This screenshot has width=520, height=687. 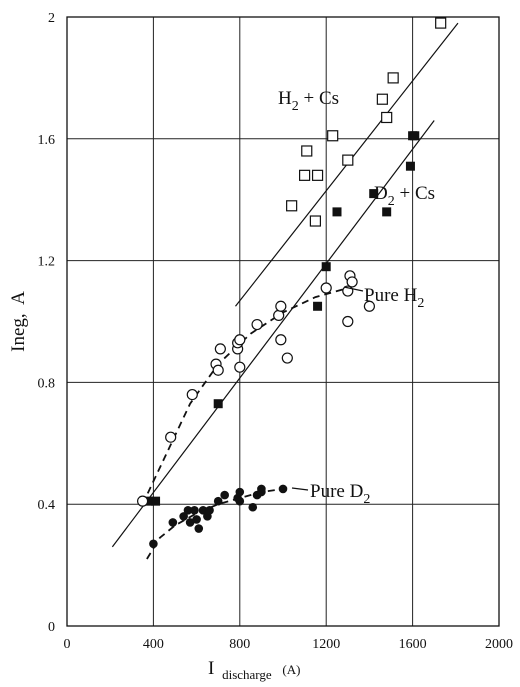 What do you see at coordinates (211, 668) in the screenshot?
I see `x-axis-label-main: I` at bounding box center [211, 668].